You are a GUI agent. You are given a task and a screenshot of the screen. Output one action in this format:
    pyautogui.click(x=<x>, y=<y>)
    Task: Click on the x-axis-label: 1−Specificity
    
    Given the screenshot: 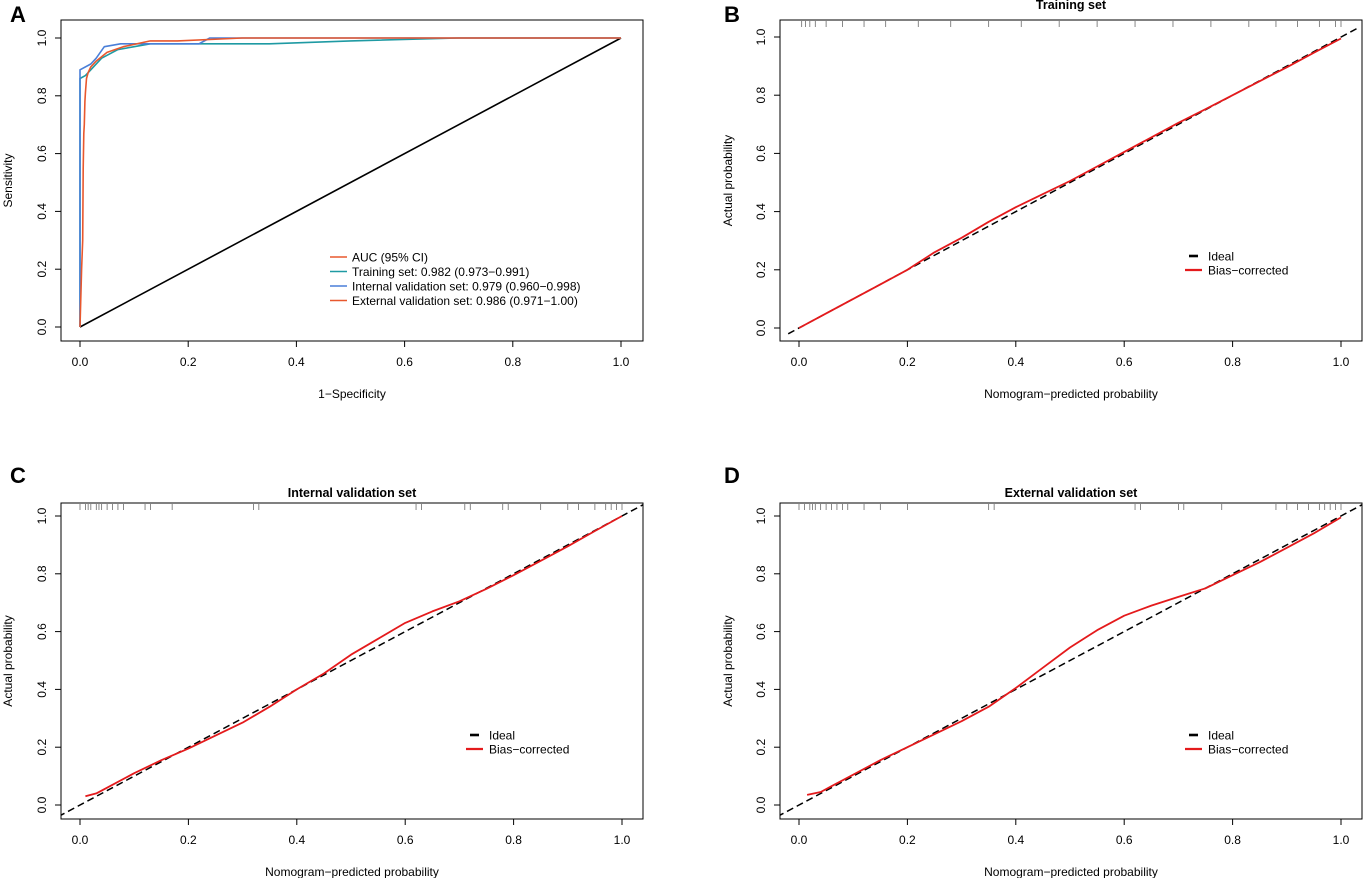 What is the action you would take?
    pyautogui.click(x=352, y=394)
    